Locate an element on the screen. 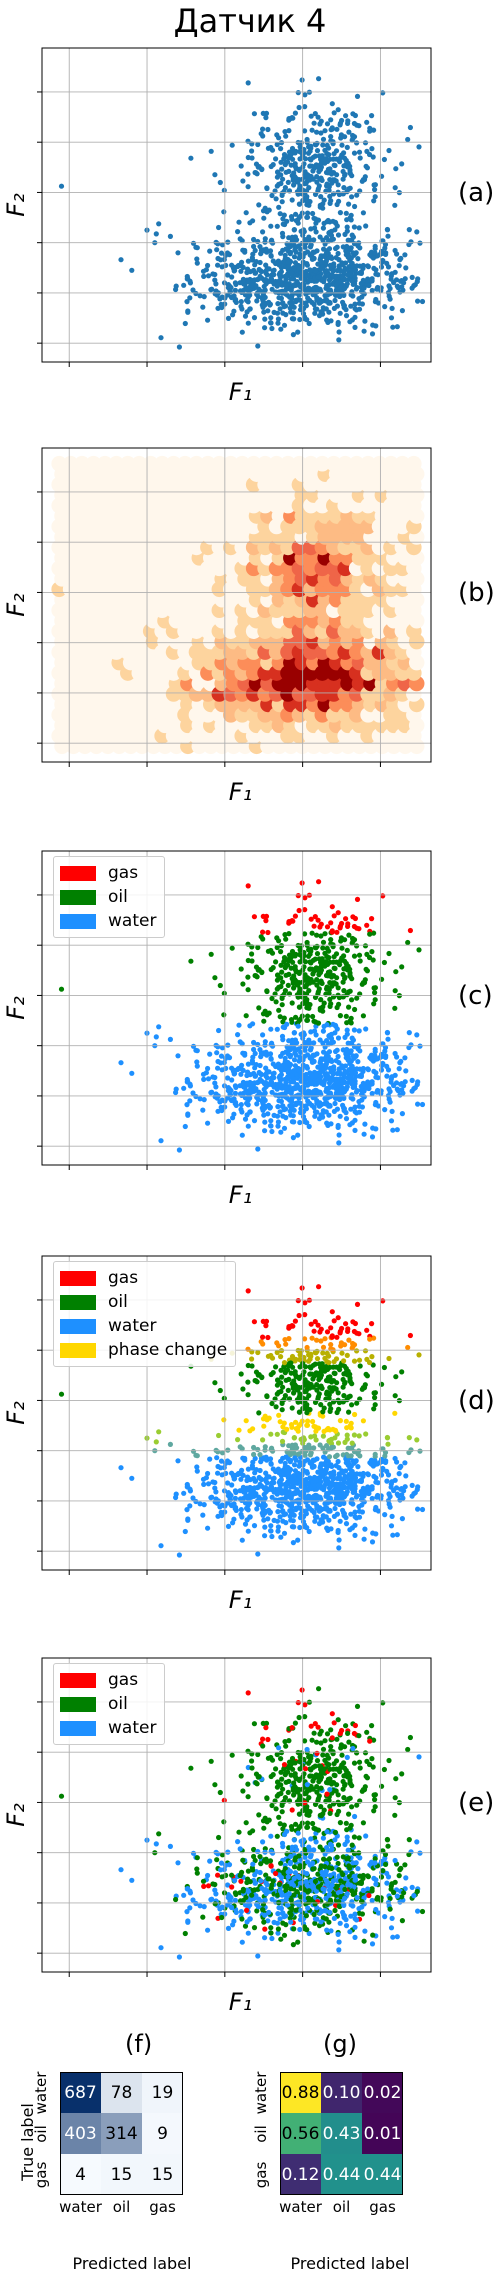 Image resolution: width=500 pixels, height=2278 pixels. hexbin-cell is located at coordinates (414, 463).